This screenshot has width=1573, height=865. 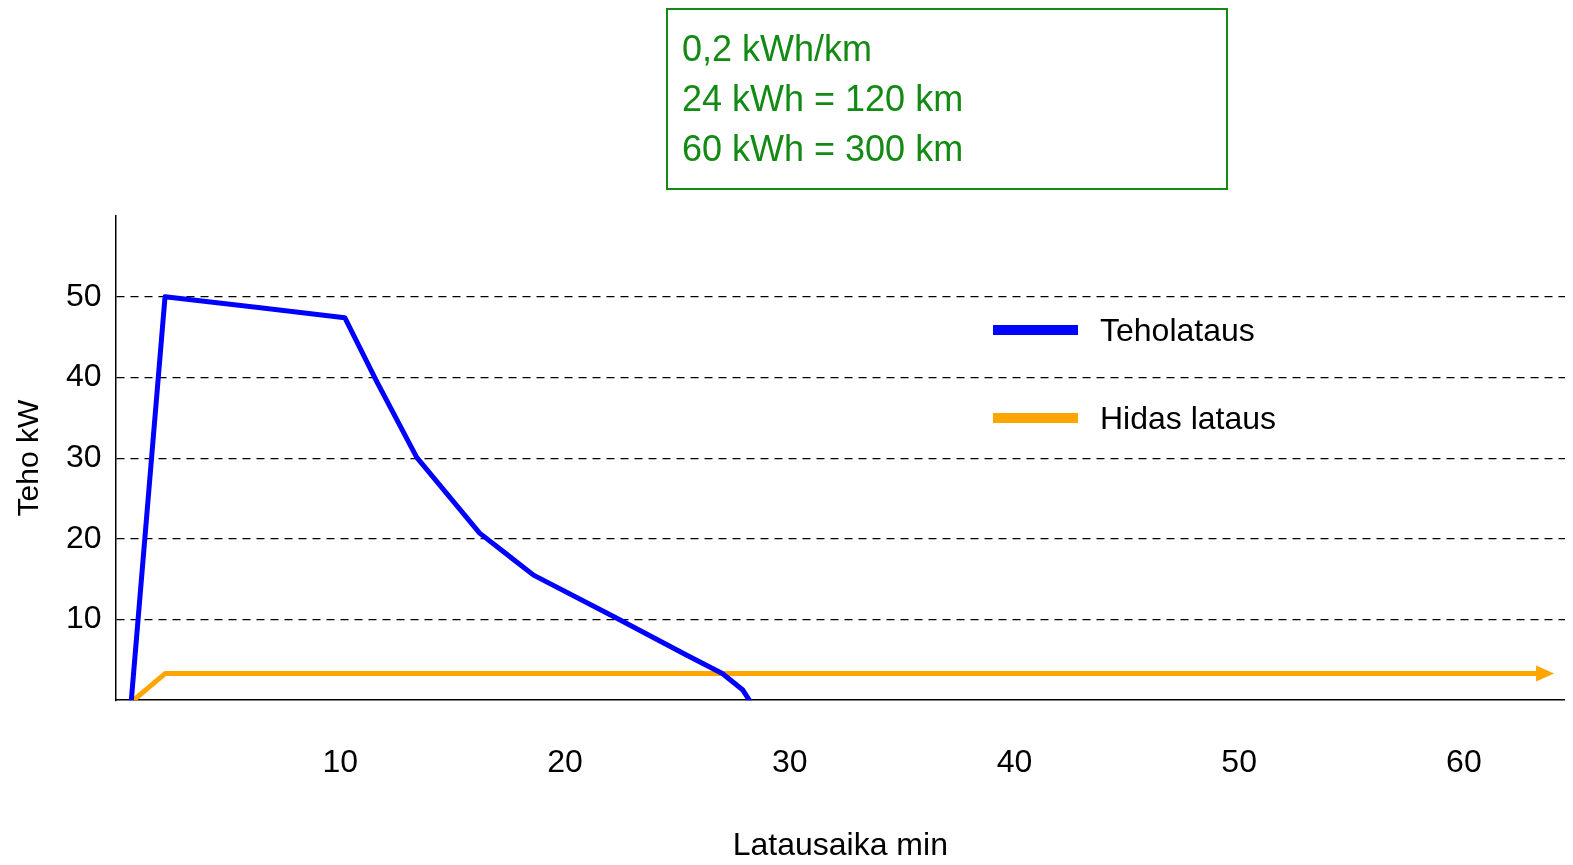 I want to click on text: 24 kWh = 120 km, so click(x=823, y=99).